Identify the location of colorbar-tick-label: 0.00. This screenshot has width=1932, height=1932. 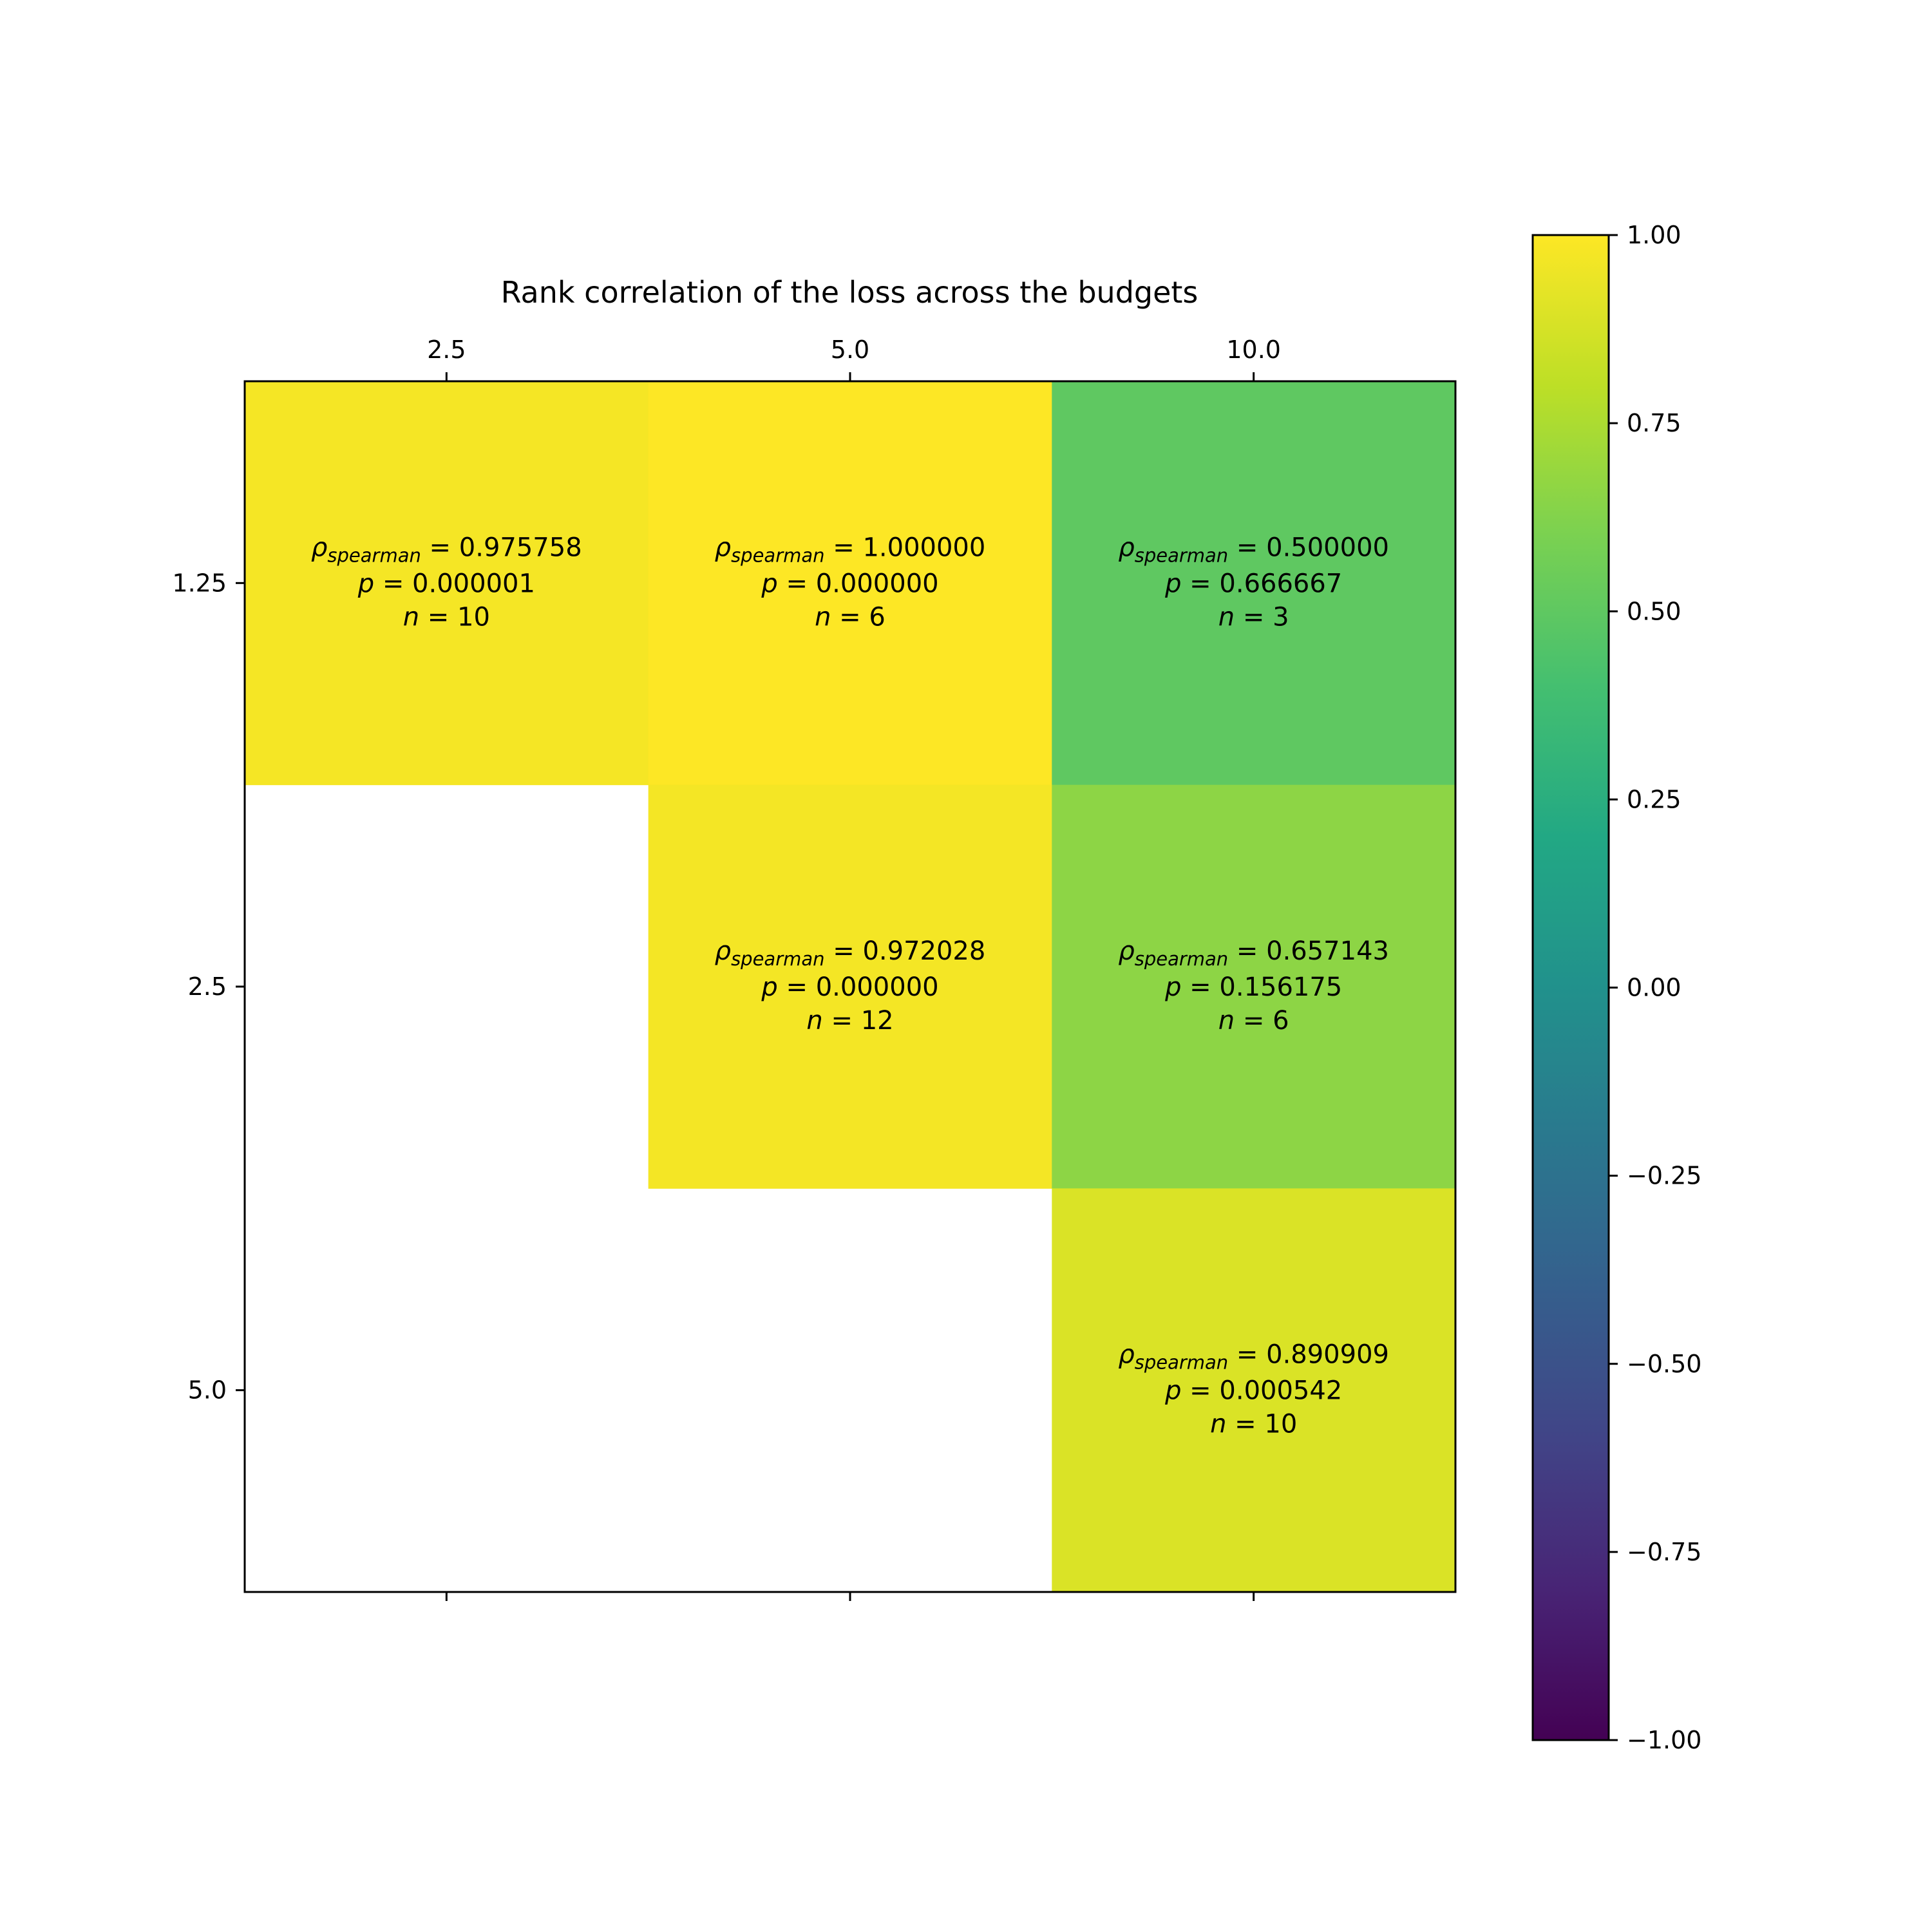
(1654, 988).